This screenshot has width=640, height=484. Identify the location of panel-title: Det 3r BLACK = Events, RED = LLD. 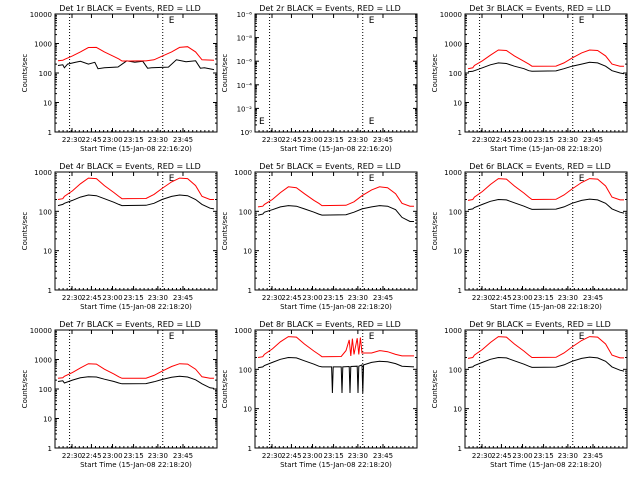
(540, 8).